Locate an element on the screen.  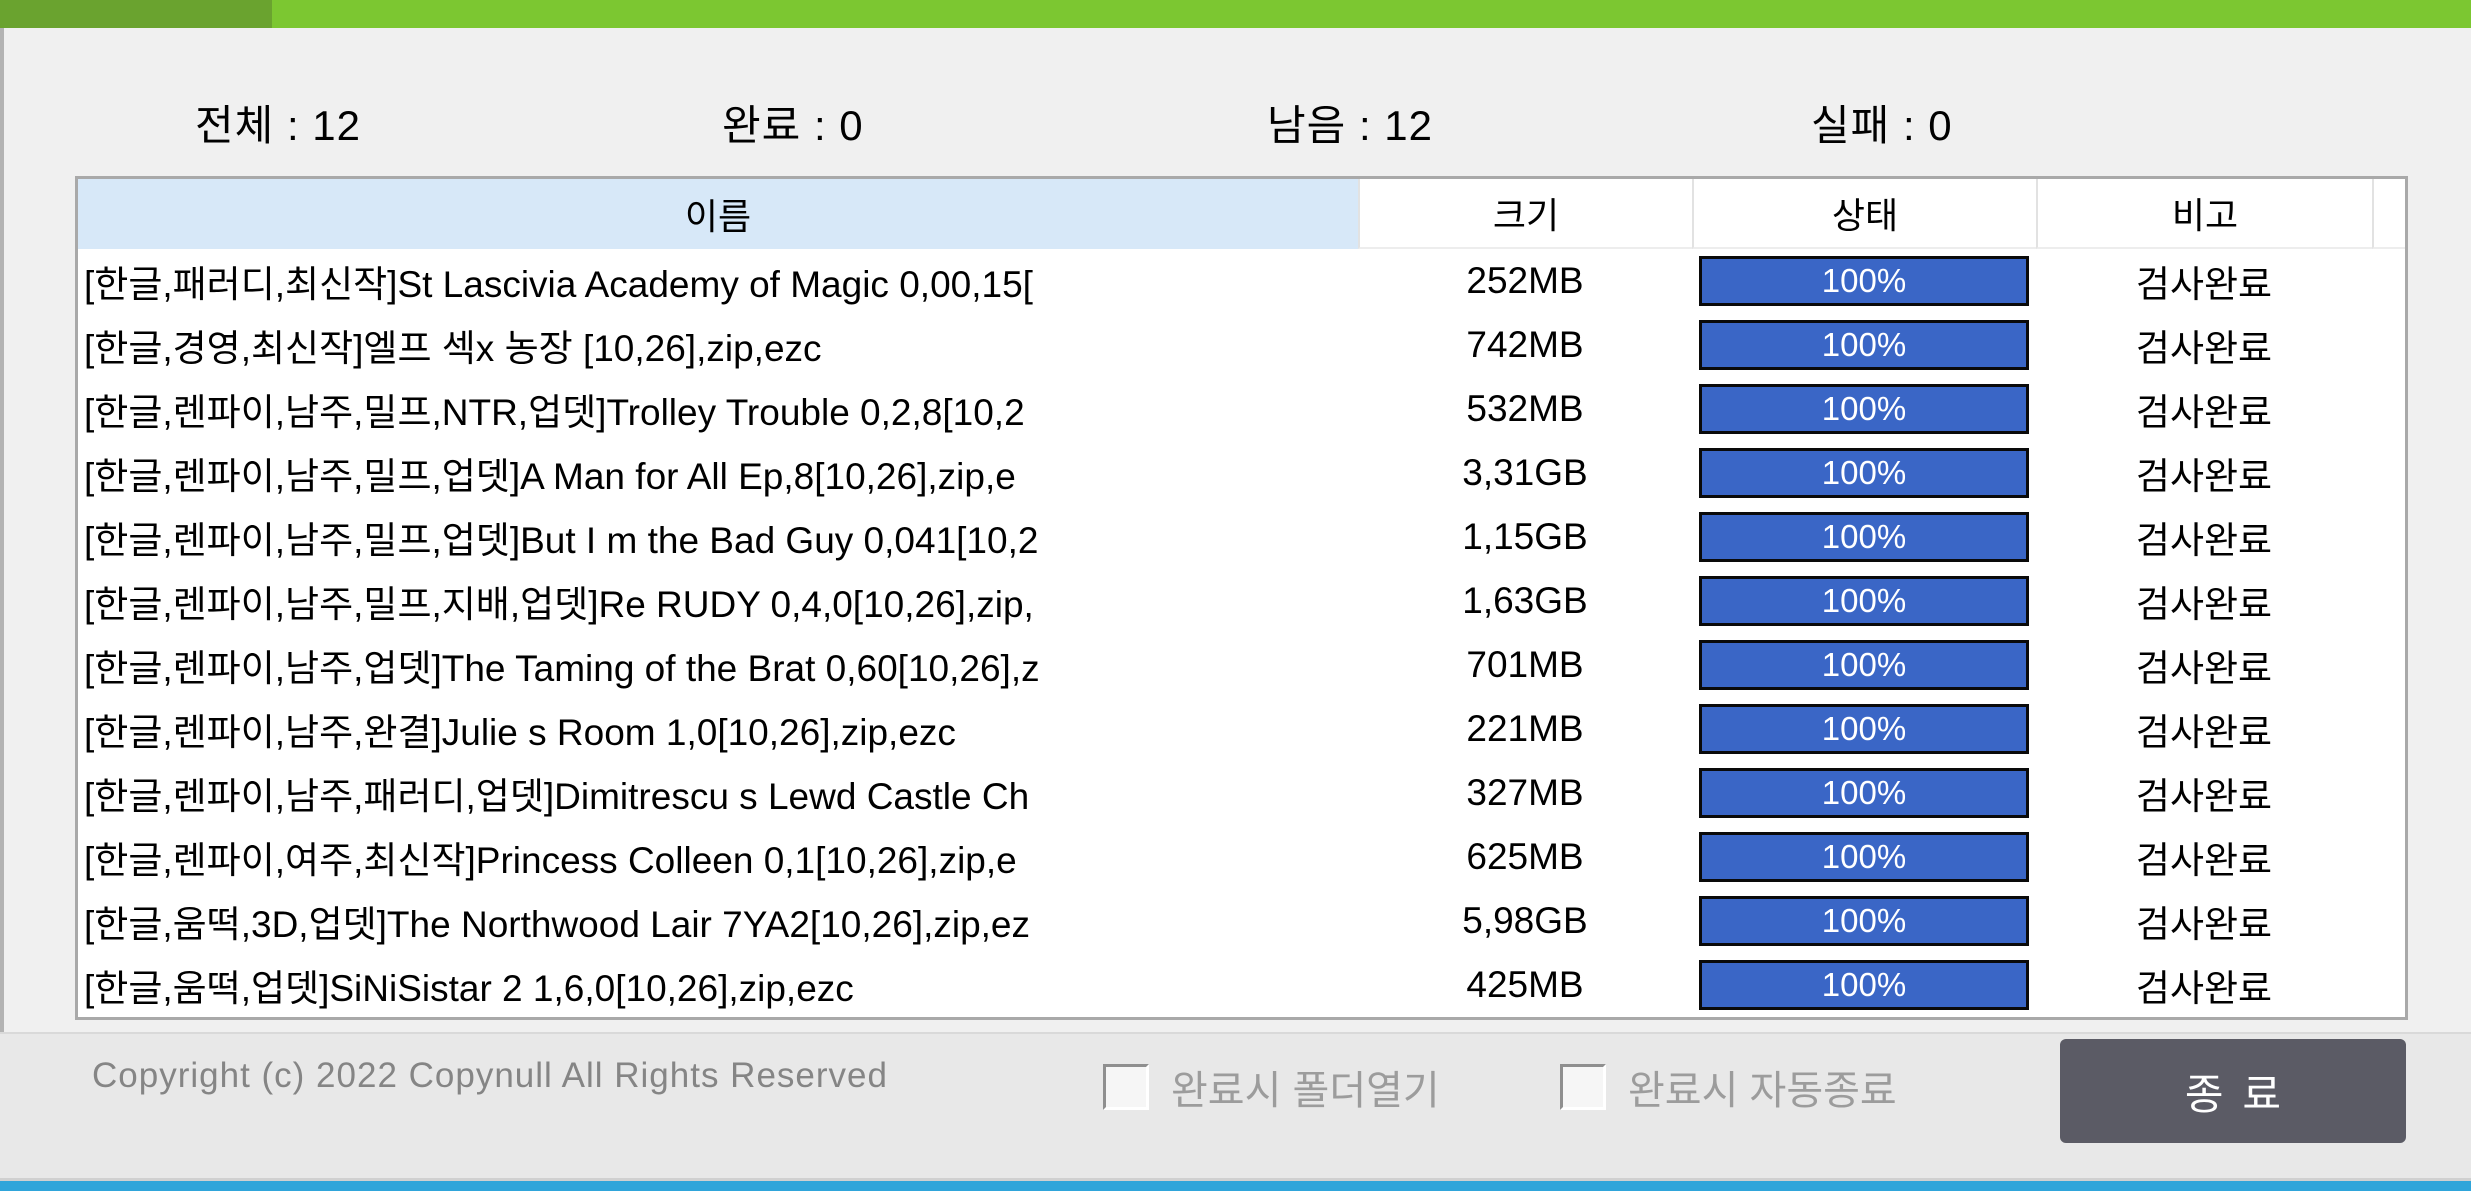
title-bar-accent is located at coordinates (136, 14).